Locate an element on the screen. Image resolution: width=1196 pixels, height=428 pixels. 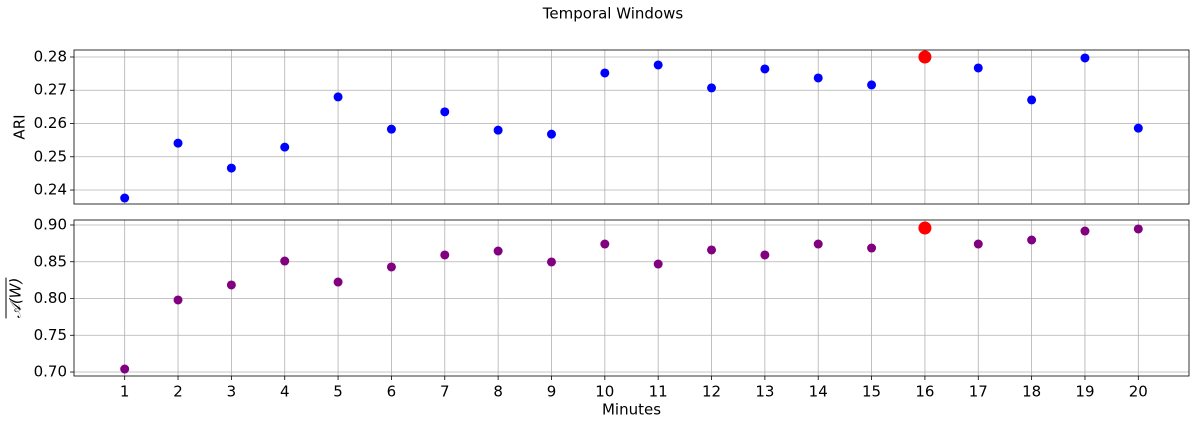
x-tick-label: 2 is located at coordinates (178, 392).